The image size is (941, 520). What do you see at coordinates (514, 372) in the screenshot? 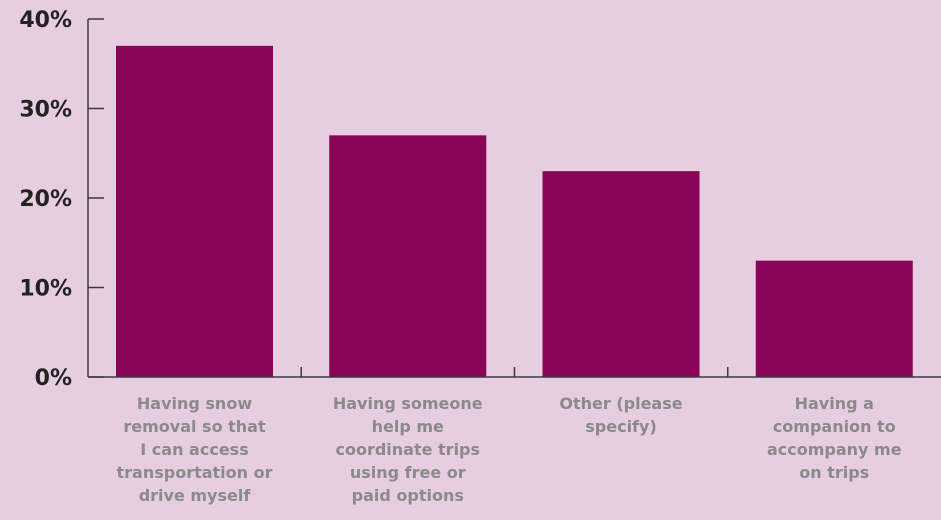
I see `x-ticks` at bounding box center [514, 372].